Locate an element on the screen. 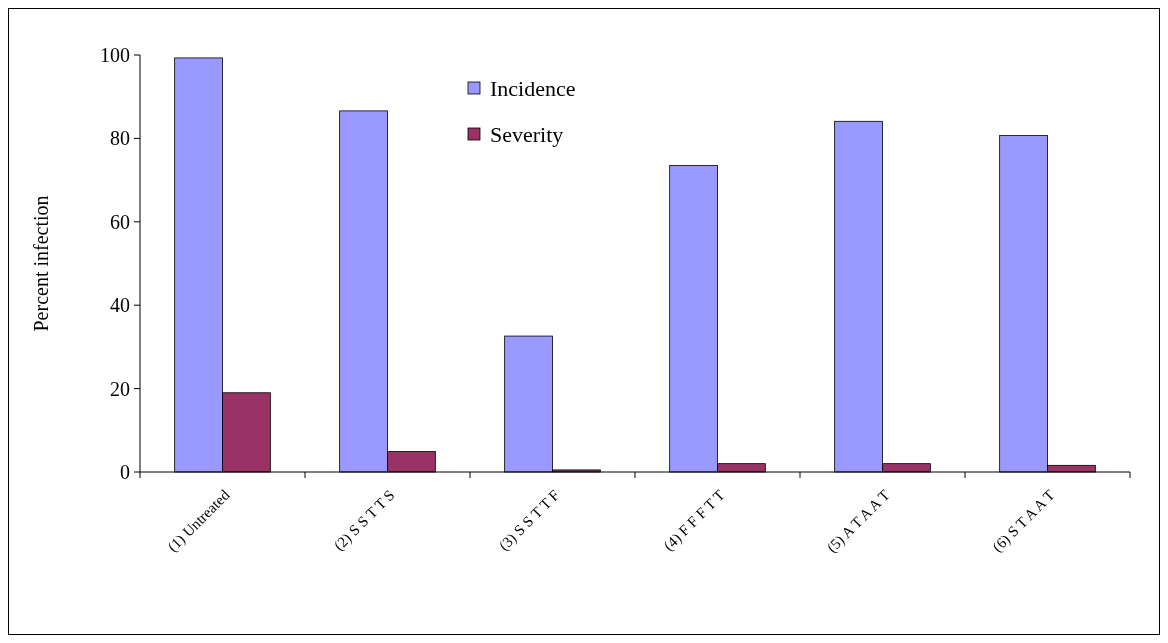 Image resolution: width=1168 pixels, height=643 pixels. y-tick-label: 40 is located at coordinates (120, 305).